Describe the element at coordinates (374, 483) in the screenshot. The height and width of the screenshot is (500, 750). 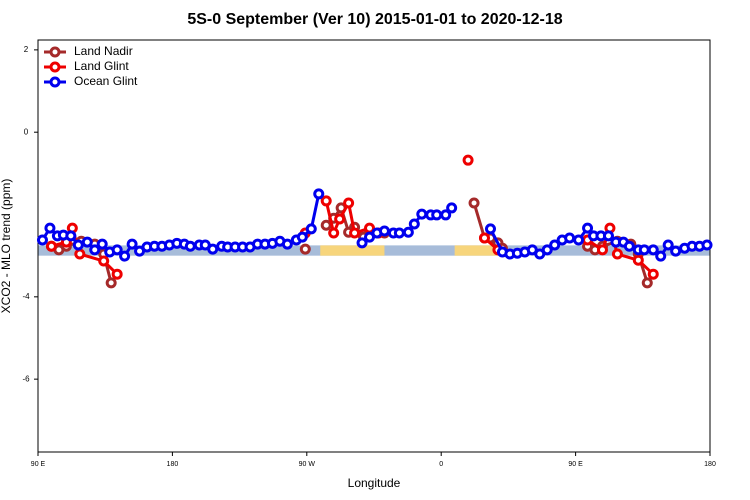
I see `x-axis-label: Longitude` at that location.